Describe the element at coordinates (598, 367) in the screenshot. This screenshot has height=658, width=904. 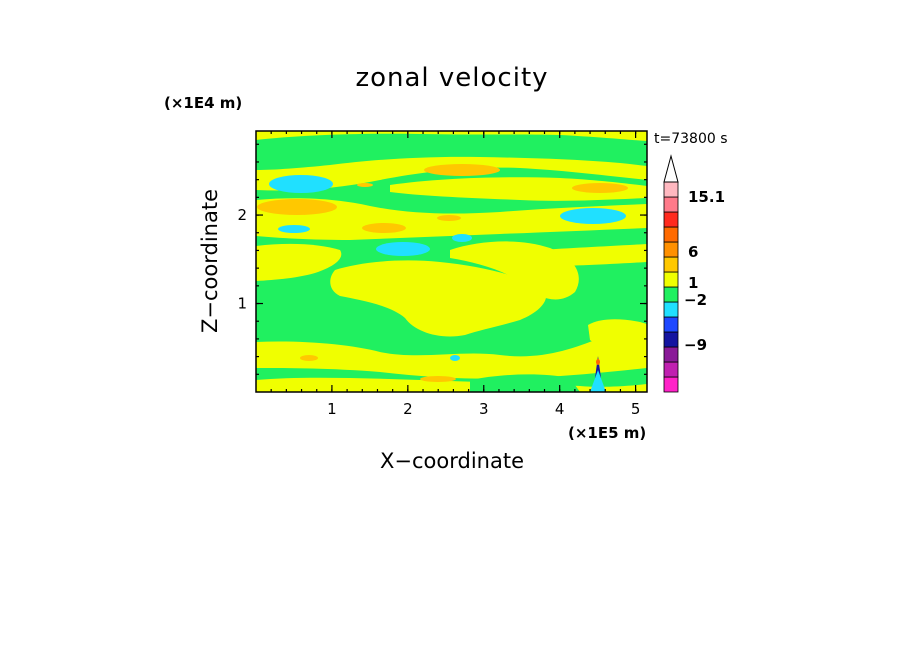
I see `contour-blue-spike` at that location.